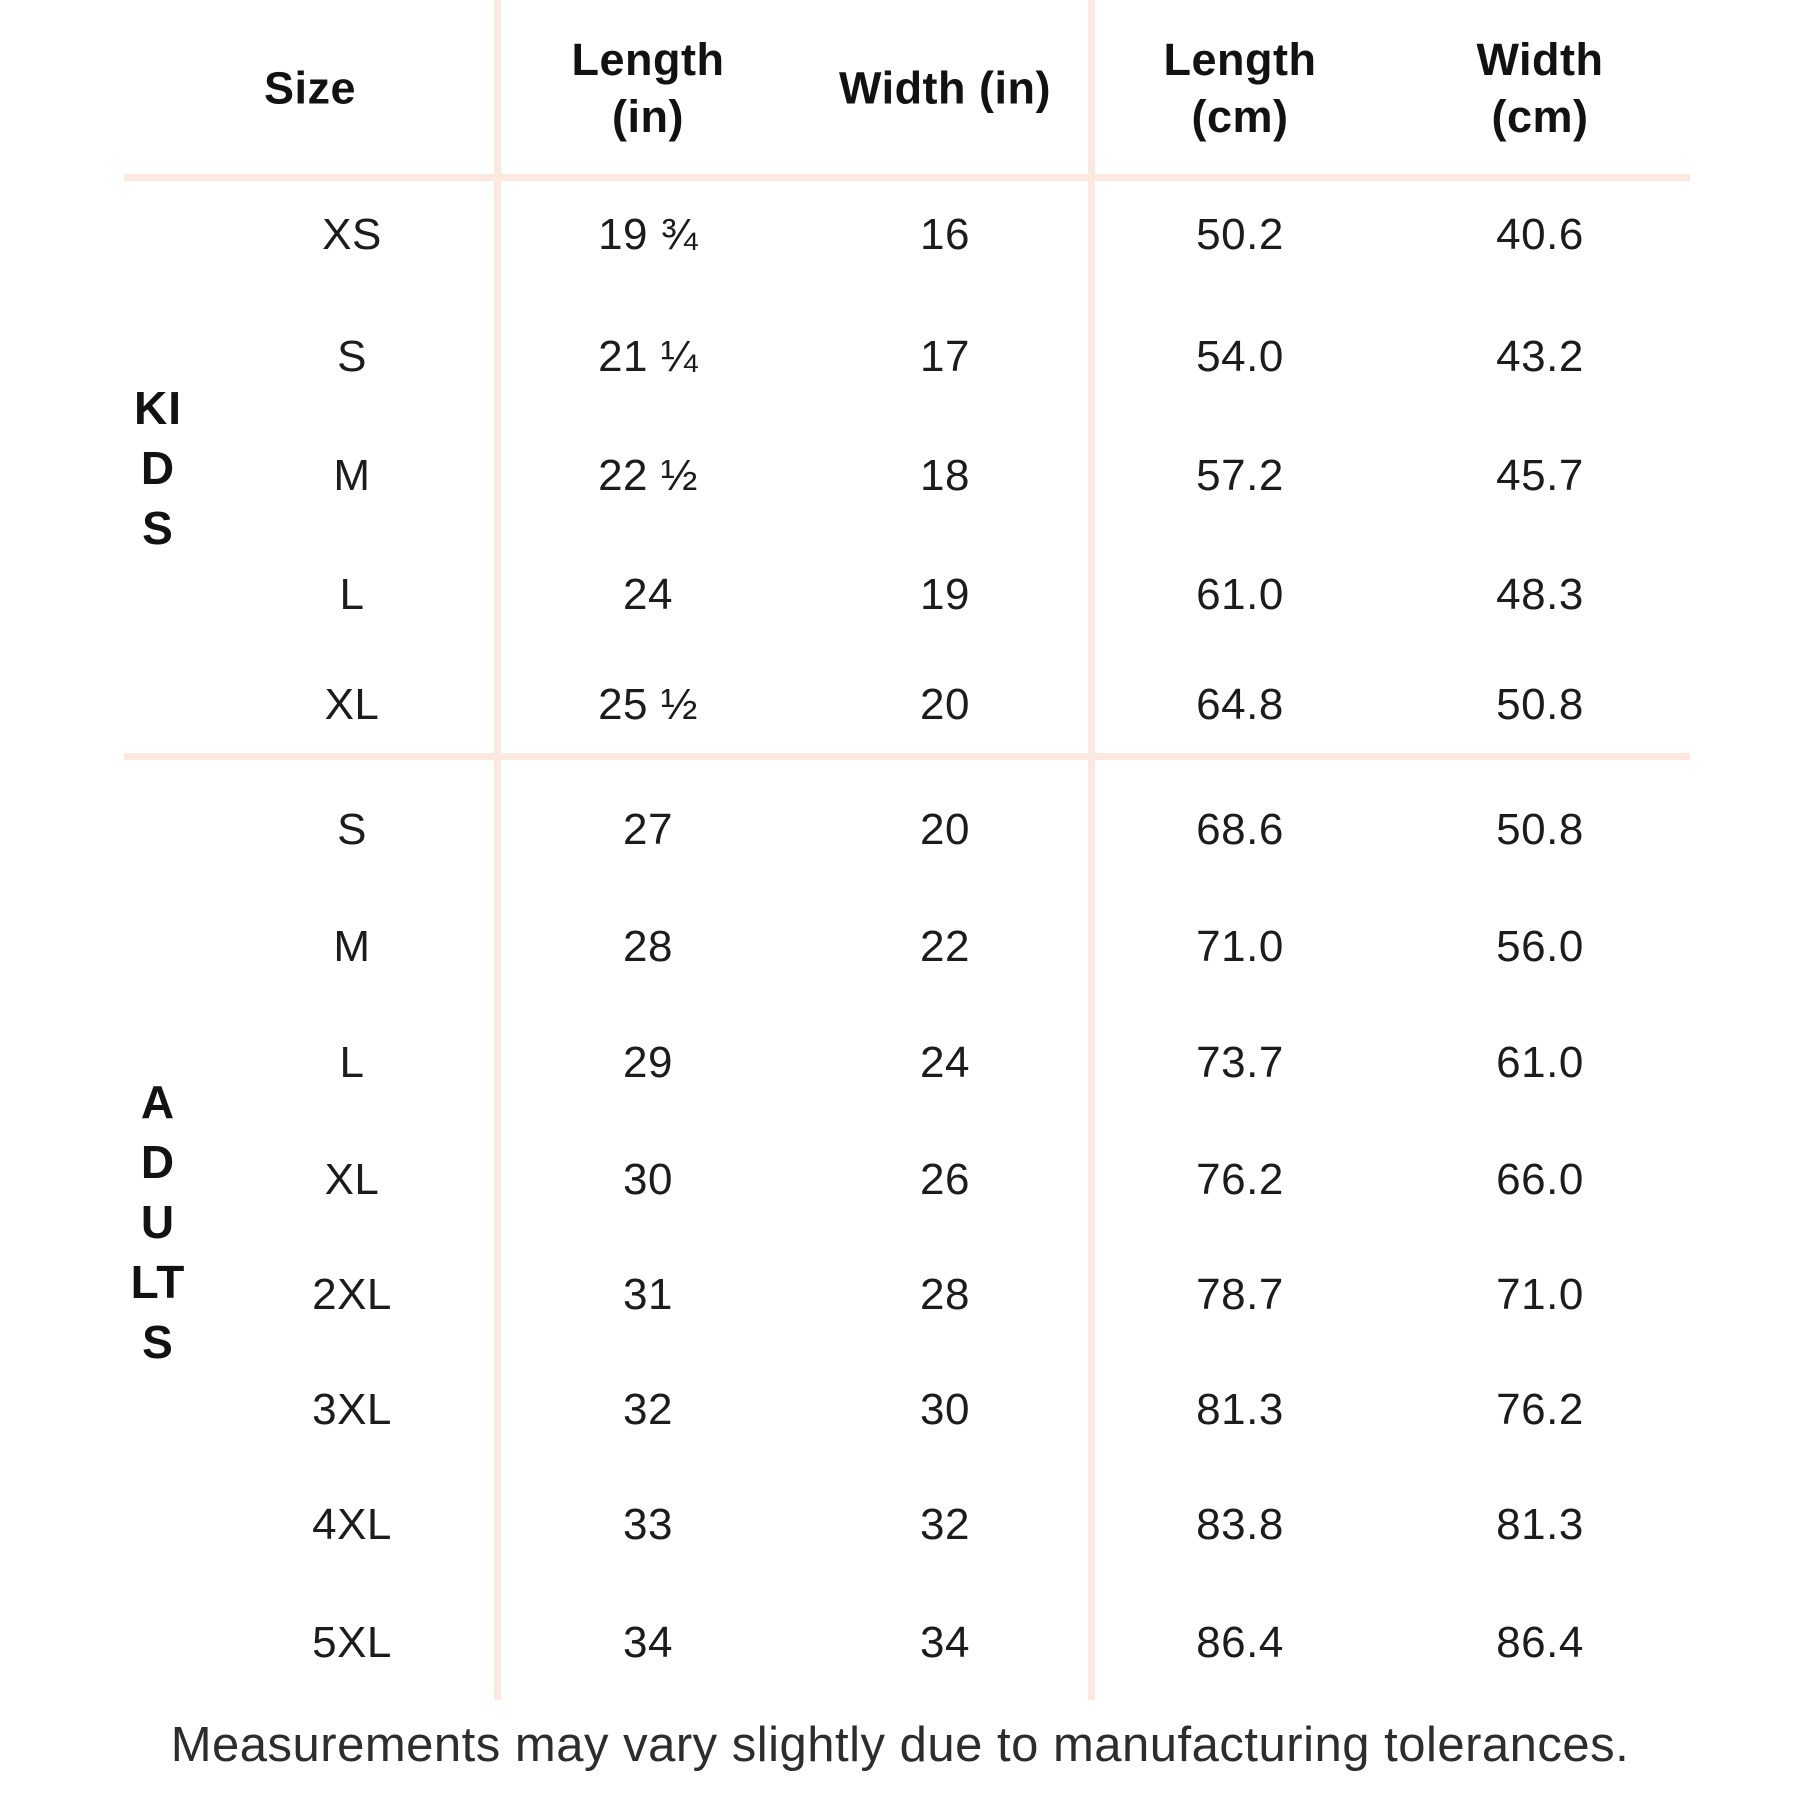 This screenshot has height=1800, width=1800. Describe the element at coordinates (352, 1642) in the screenshot. I see `cell-size: 5XL` at that location.